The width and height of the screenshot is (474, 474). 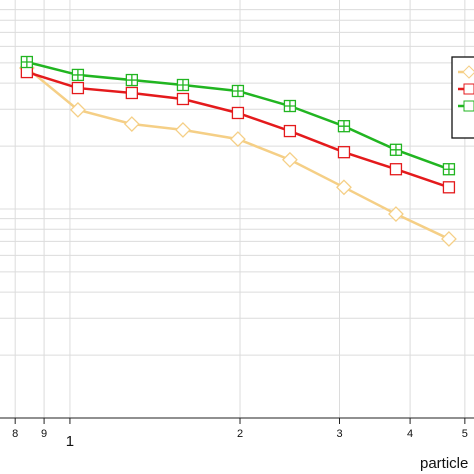 I want to click on x-tick-label: 9, so click(x=44, y=434).